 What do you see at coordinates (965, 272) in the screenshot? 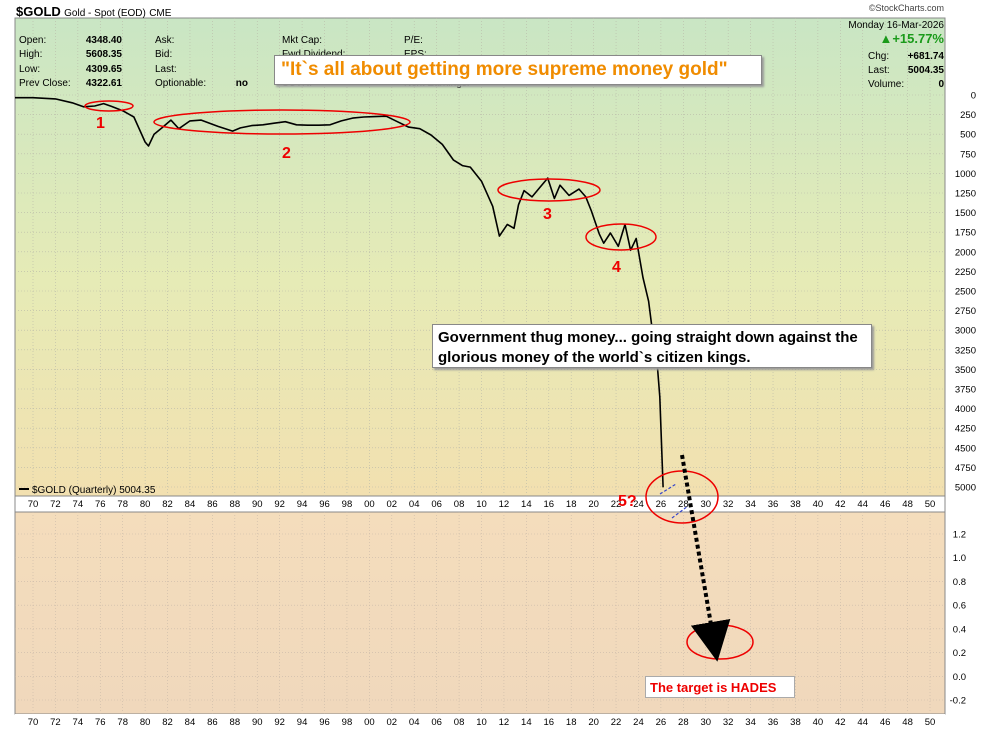
I see `y-tick-label: 2250` at bounding box center [965, 272].